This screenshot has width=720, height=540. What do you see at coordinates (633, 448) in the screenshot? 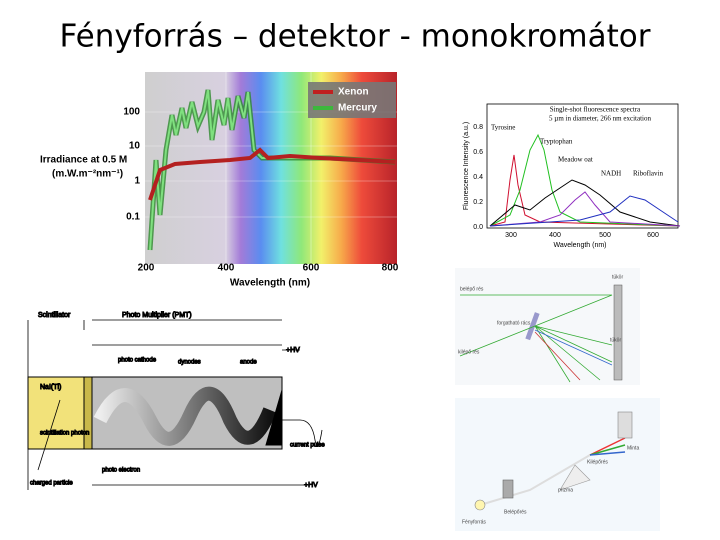
I see `prism-label: Minta` at bounding box center [633, 448].